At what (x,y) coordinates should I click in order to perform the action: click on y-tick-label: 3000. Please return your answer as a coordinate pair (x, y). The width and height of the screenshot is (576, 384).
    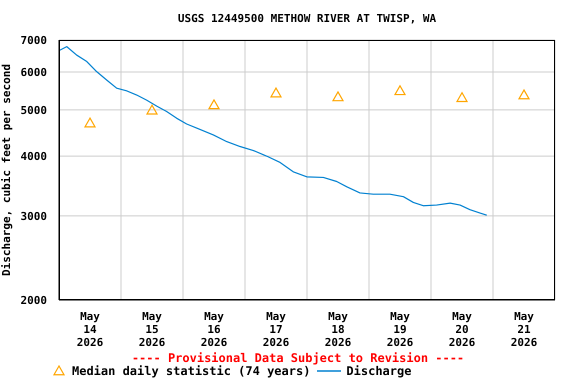
    Looking at the image, I should click on (33, 216).